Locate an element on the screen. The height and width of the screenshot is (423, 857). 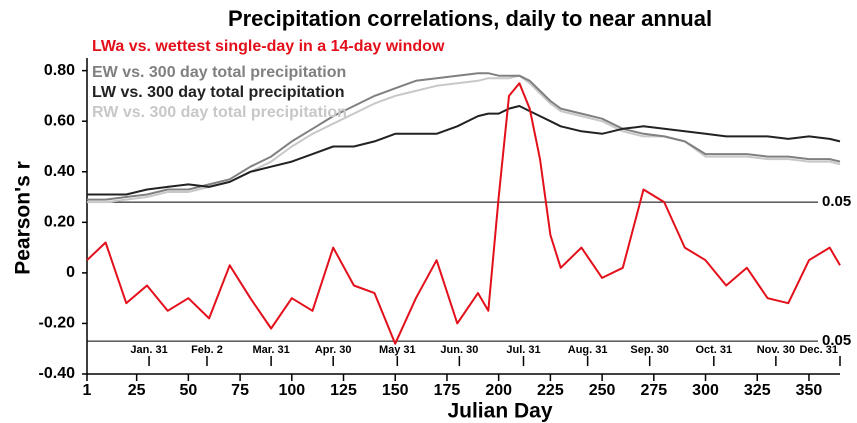
month-label: Sep. 30 is located at coordinates (649, 350).